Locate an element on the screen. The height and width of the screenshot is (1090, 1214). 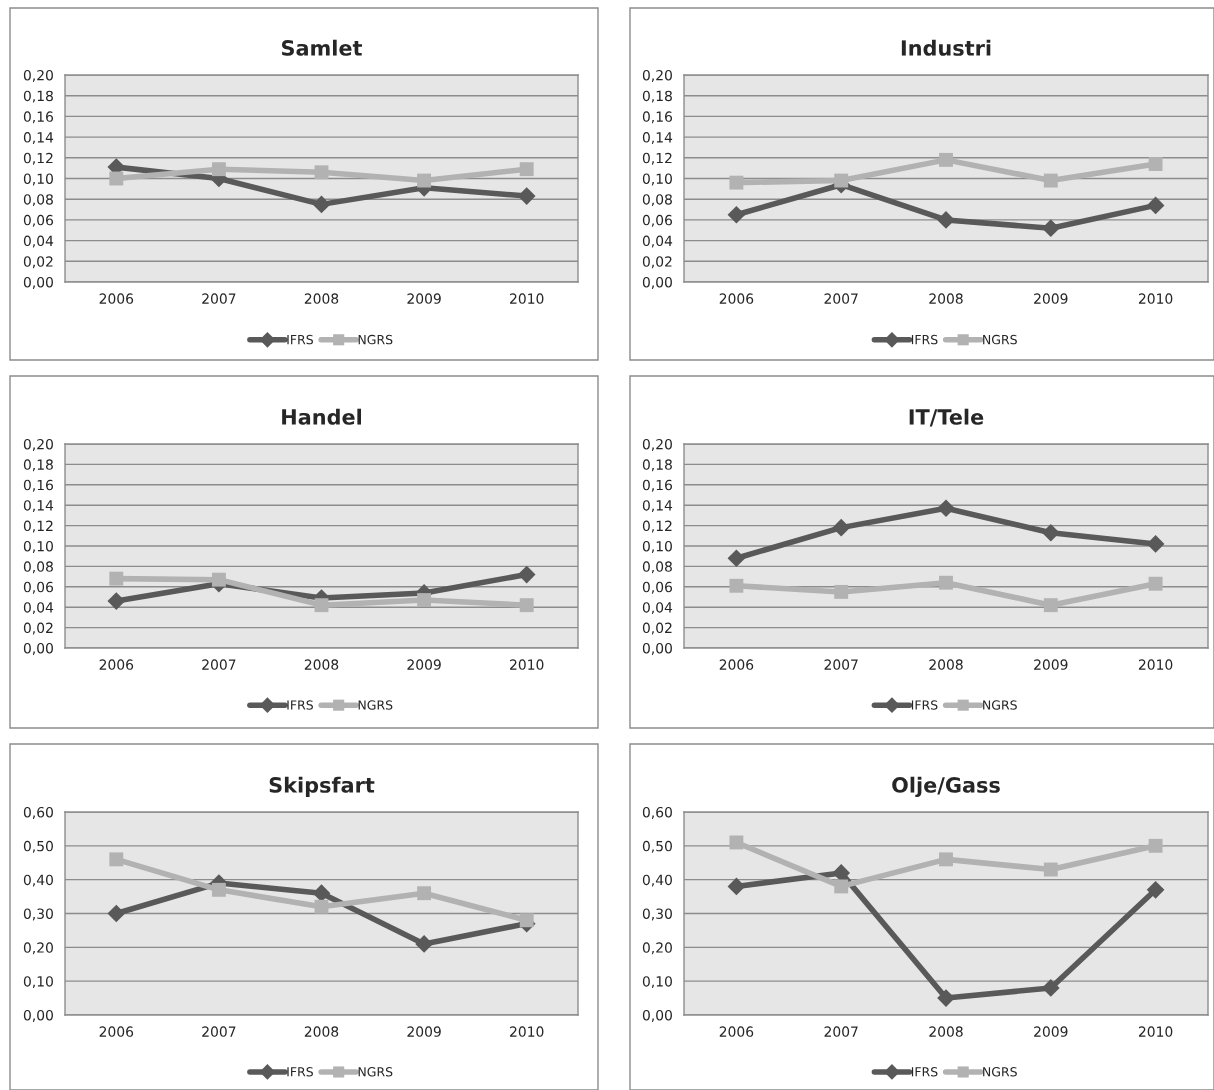
y-tick-label: 0,30 is located at coordinates (657, 914).